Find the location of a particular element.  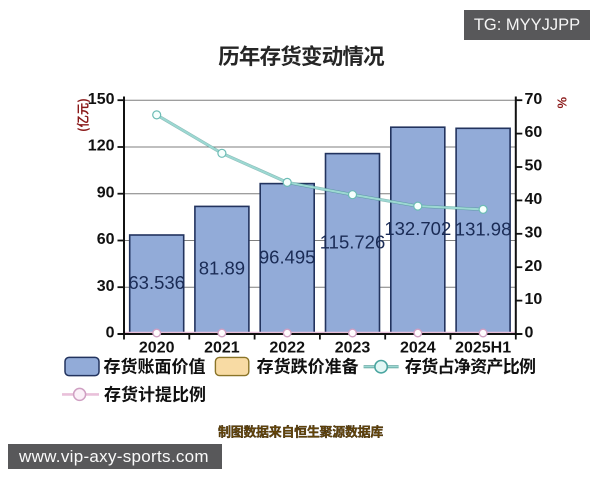

svg-text: 2025H1 is located at coordinates (483, 348).